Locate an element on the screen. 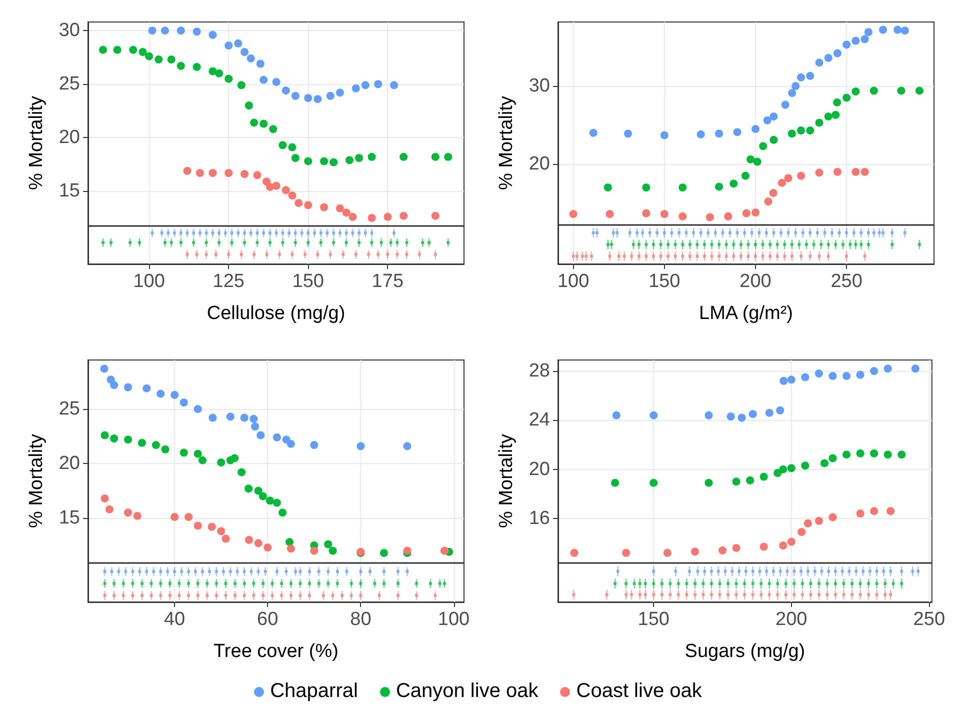 This screenshot has height=722, width=956. y-tick-label: 30 is located at coordinates (539, 86).